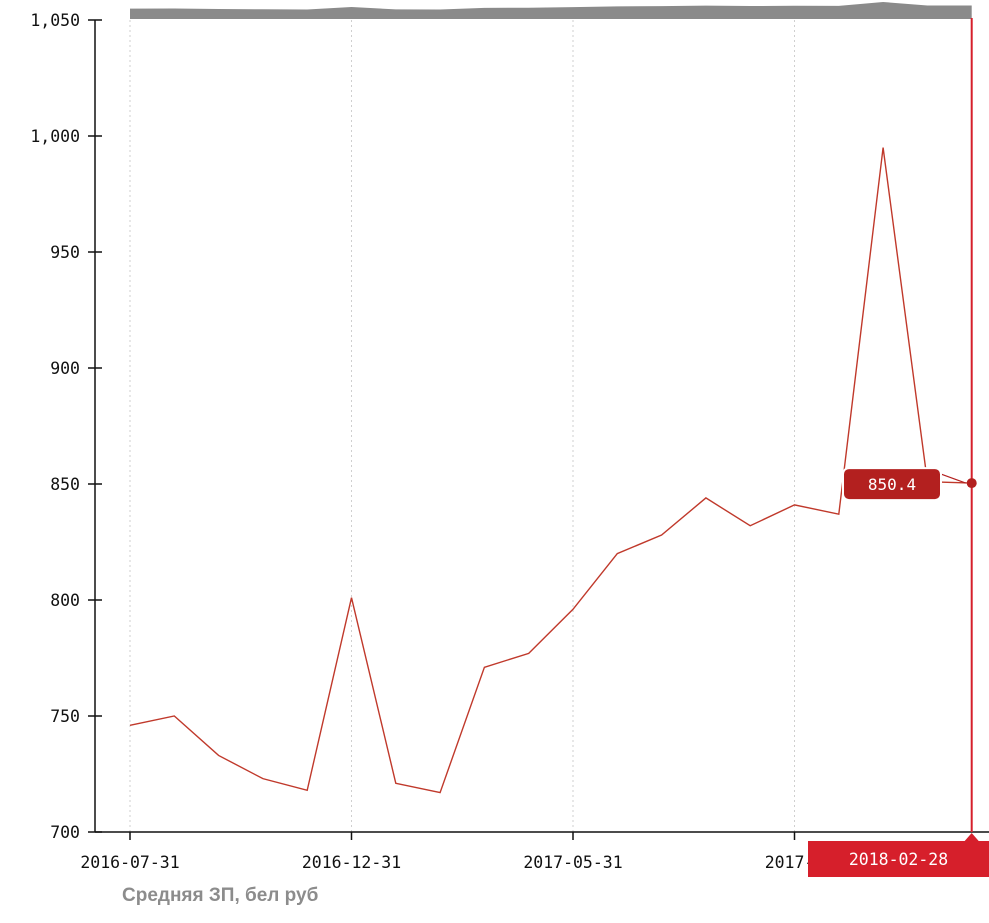 This screenshot has width=989, height=923. What do you see at coordinates (220, 895) in the screenshot?
I see `series-name-label: Средняя ЗП, бел руб` at bounding box center [220, 895].